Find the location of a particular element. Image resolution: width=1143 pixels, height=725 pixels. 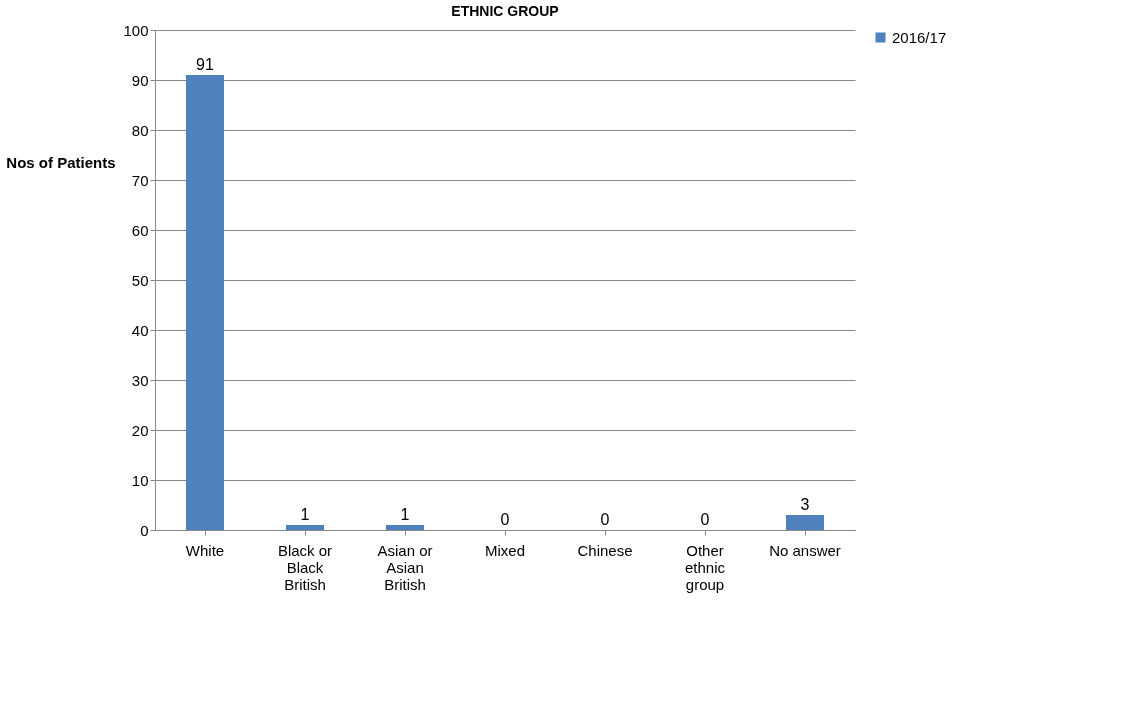

y-axis-title: Nos of Patients is located at coordinates (61, 162).